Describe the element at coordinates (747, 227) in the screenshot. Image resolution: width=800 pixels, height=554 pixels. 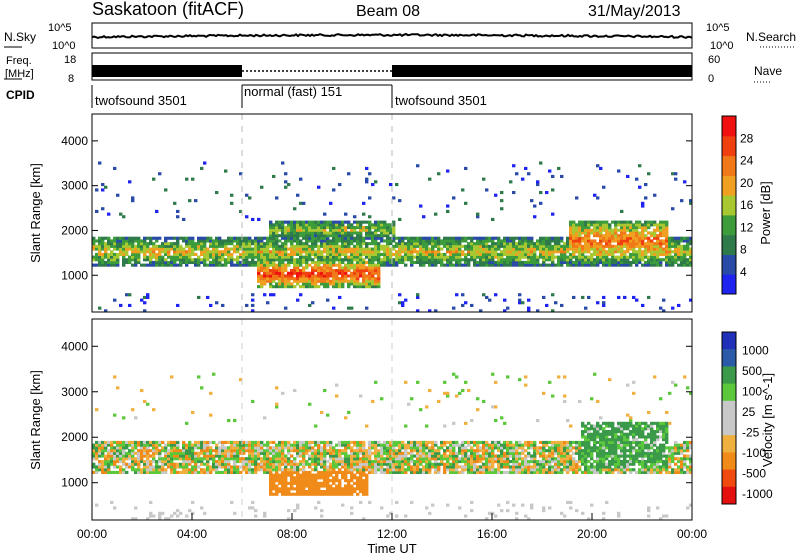
I see `power-colorbar-tick: 12` at that location.